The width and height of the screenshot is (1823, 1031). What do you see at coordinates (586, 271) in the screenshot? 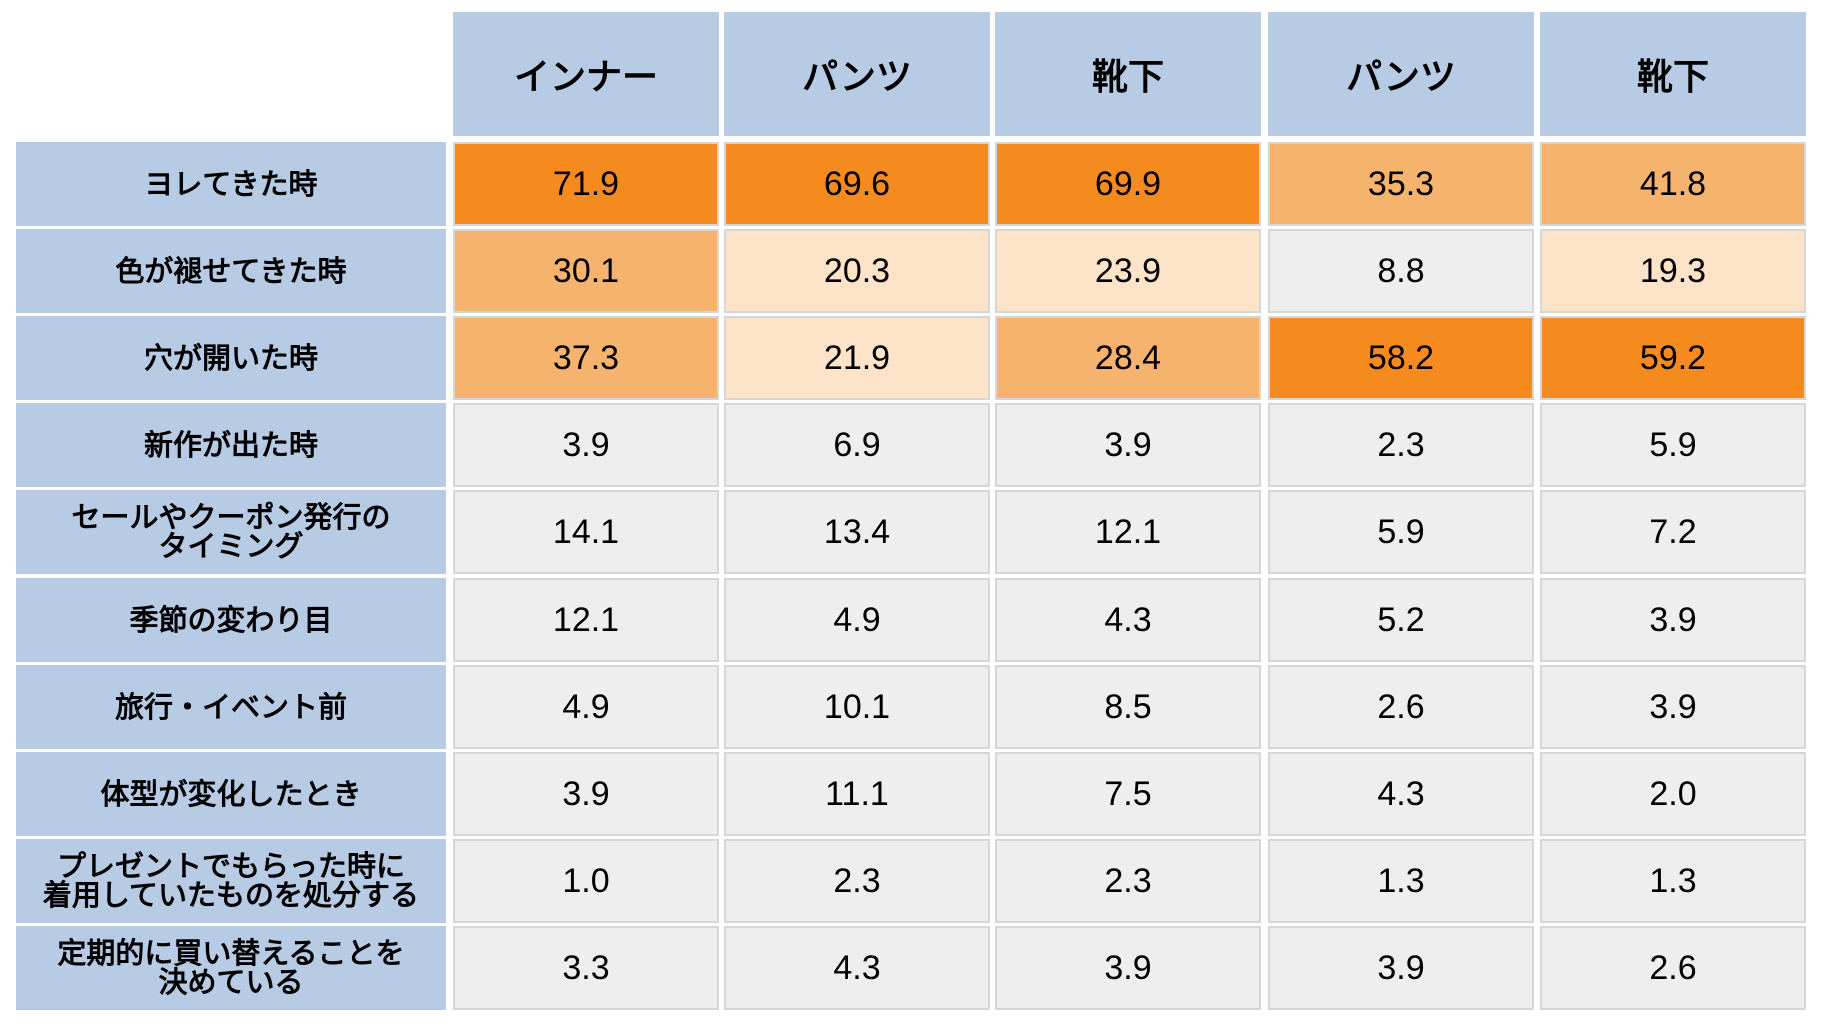
I see `value-cell: 30.1` at bounding box center [586, 271].